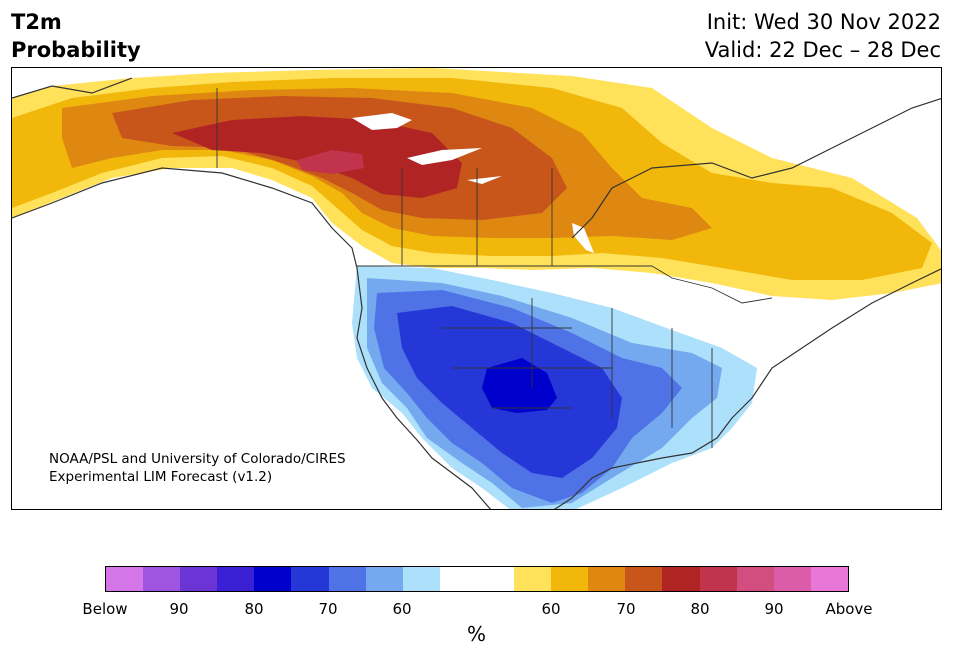 This screenshot has width=953, height=659. I want to click on us-cold-core, so click(519, 385).